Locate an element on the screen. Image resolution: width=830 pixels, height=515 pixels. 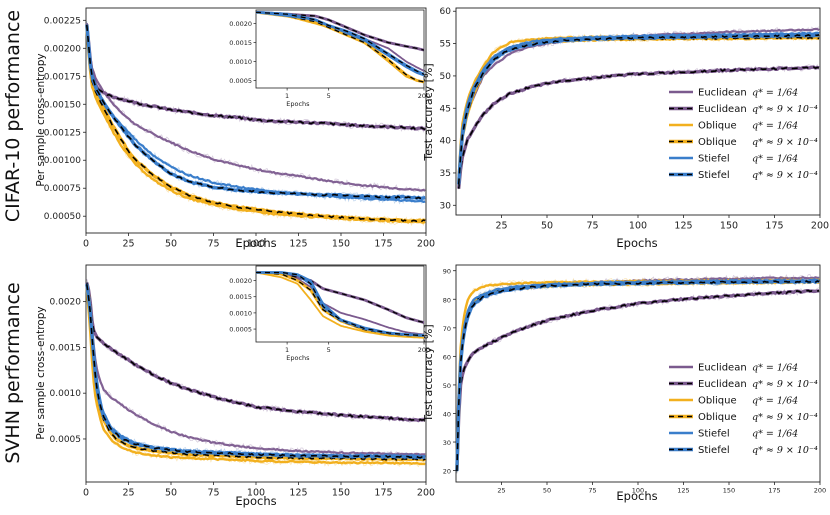
y-tick-label: 90 is located at coordinates (447, 272).